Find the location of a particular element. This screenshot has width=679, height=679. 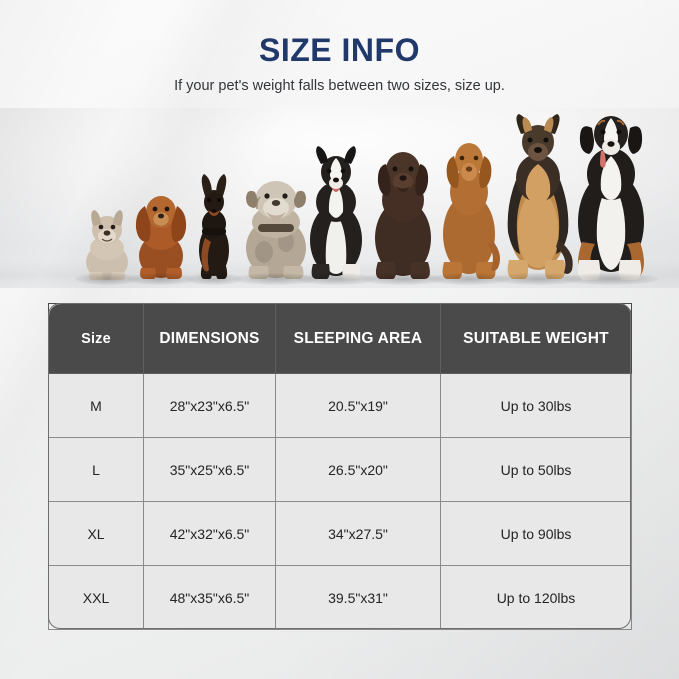

dog-vizsla is located at coordinates (469, 206).